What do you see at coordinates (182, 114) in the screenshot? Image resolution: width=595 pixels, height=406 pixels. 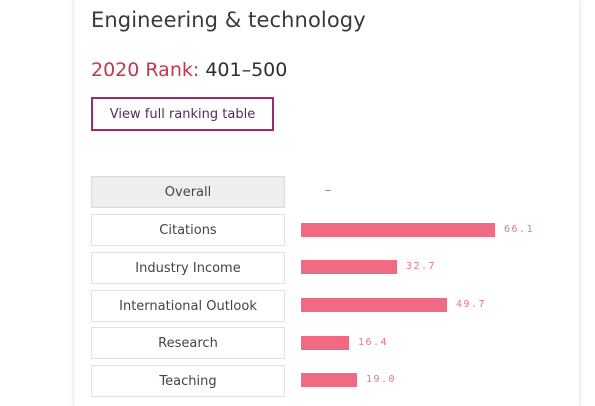 I see `view-full-ranking-button: View full ranking table` at bounding box center [182, 114].